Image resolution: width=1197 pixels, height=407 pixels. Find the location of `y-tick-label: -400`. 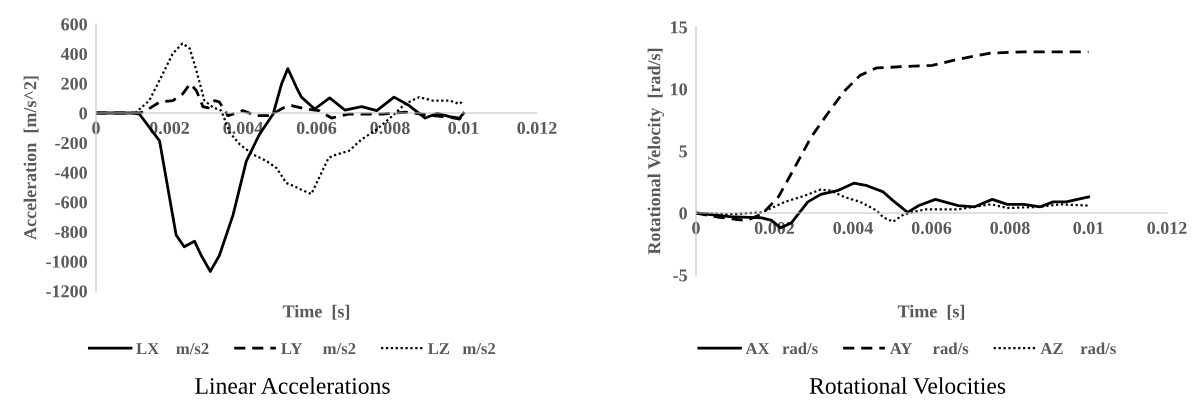

y-tick-label: -400 is located at coordinates (71, 172).